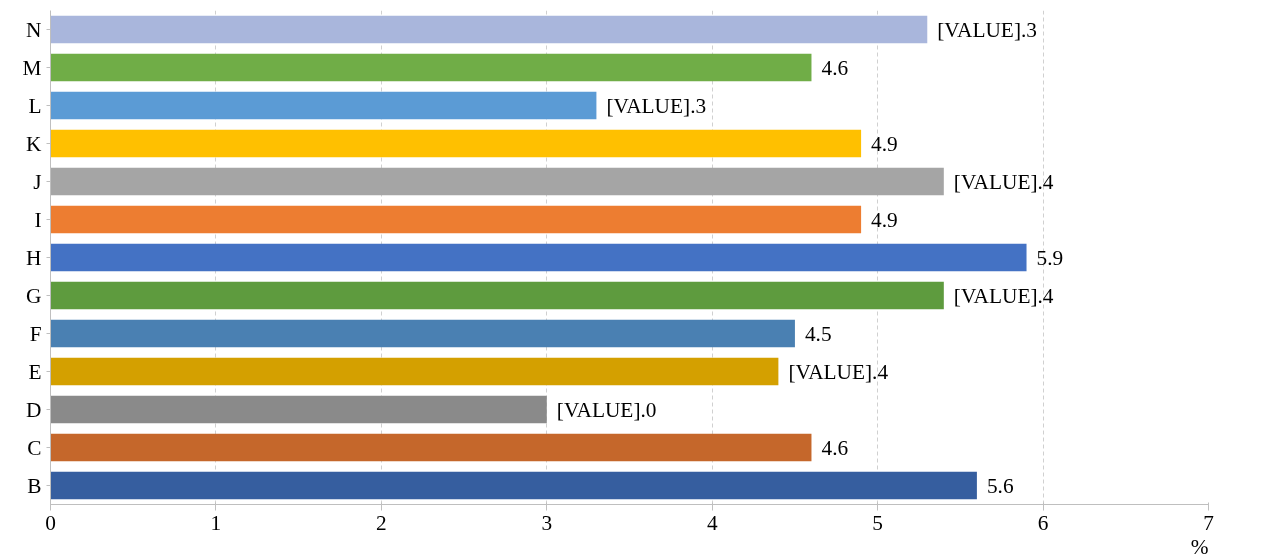 This screenshot has width=1263, height=558. I want to click on y-tick-label: C, so click(34, 447).